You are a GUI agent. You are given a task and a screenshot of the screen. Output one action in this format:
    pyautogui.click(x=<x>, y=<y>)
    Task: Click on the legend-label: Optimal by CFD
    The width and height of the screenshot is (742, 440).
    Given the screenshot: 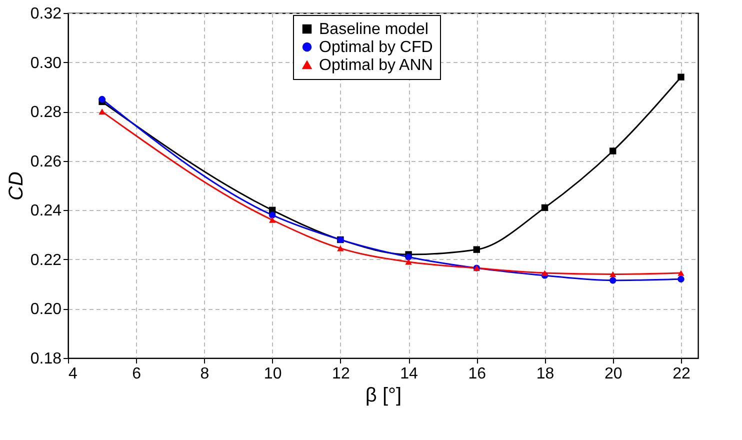 What is the action you would take?
    pyautogui.click(x=376, y=47)
    